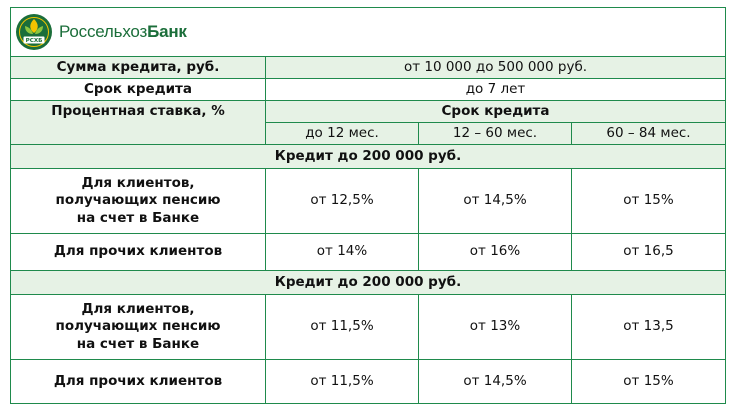 This screenshot has height=408, width=735. What do you see at coordinates (495, 67) in the screenshot?
I see `amount-value: от 10 000 до 500 000 руб.` at bounding box center [495, 67].